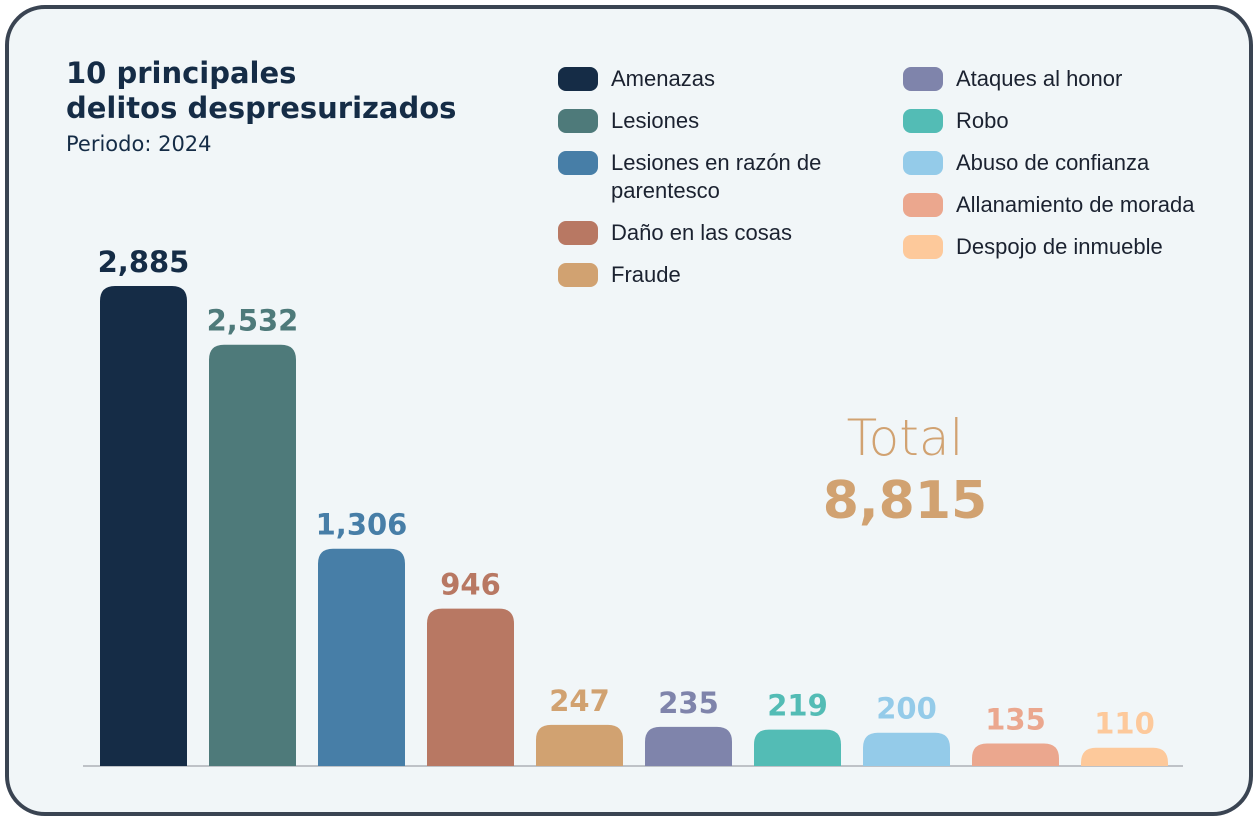  I want to click on value-label: 110, so click(1124, 724).